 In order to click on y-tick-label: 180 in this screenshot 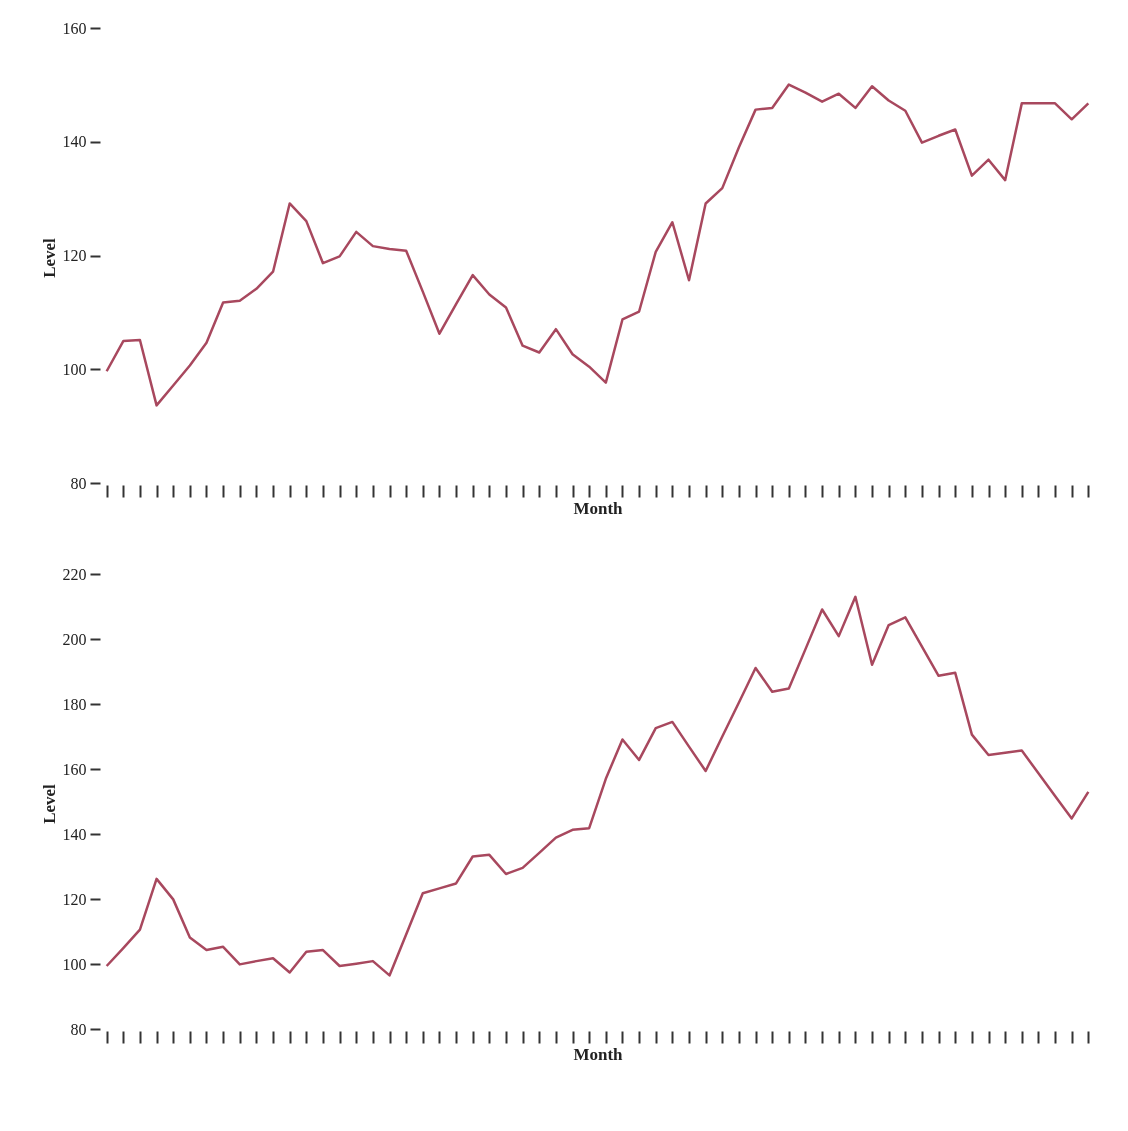, I will do `click(74, 704)`.